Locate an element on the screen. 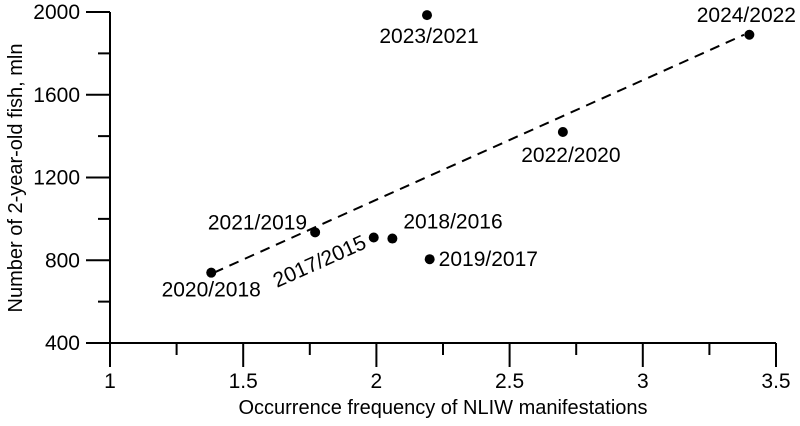 The width and height of the screenshot is (800, 426). point-label: 2020/2018 is located at coordinates (211, 290).